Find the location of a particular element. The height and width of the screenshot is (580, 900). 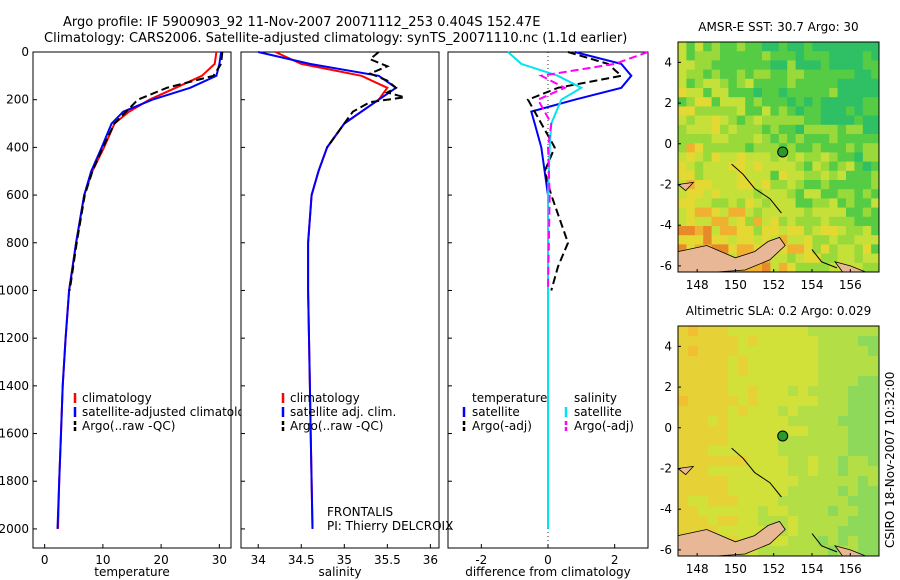

y-tick-label: 4 is located at coordinates (668, 346).